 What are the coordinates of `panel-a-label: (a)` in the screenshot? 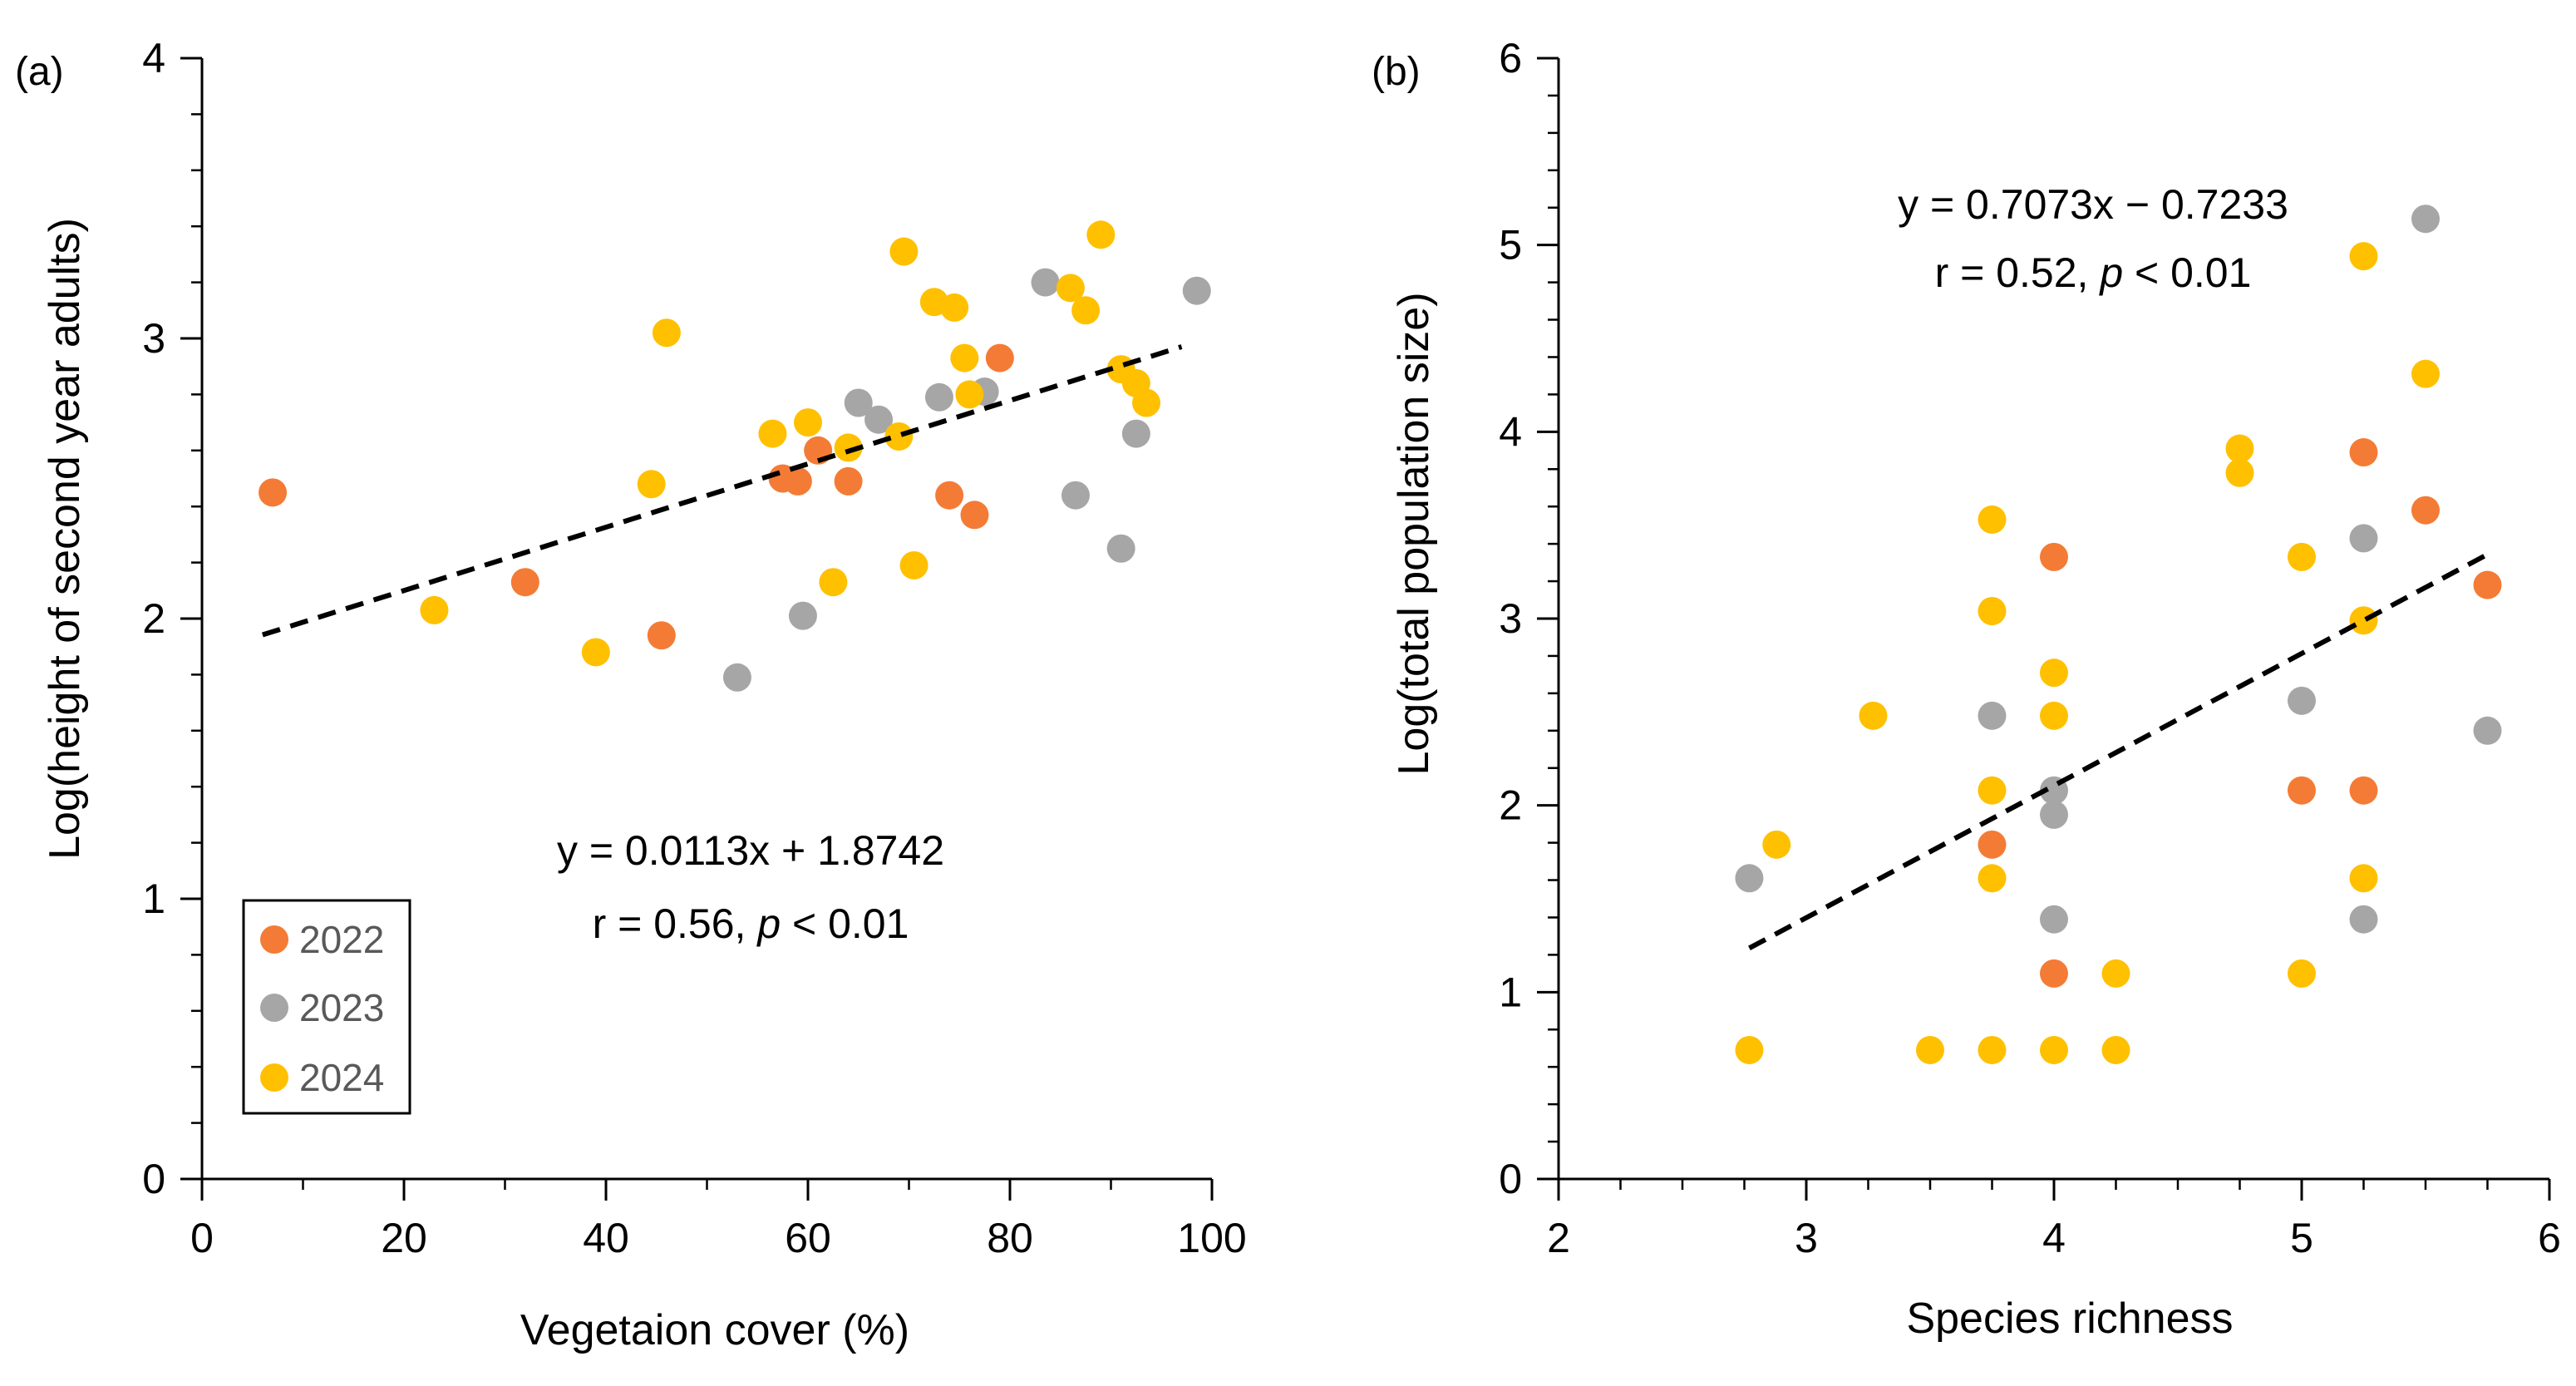 It's located at (39, 72).